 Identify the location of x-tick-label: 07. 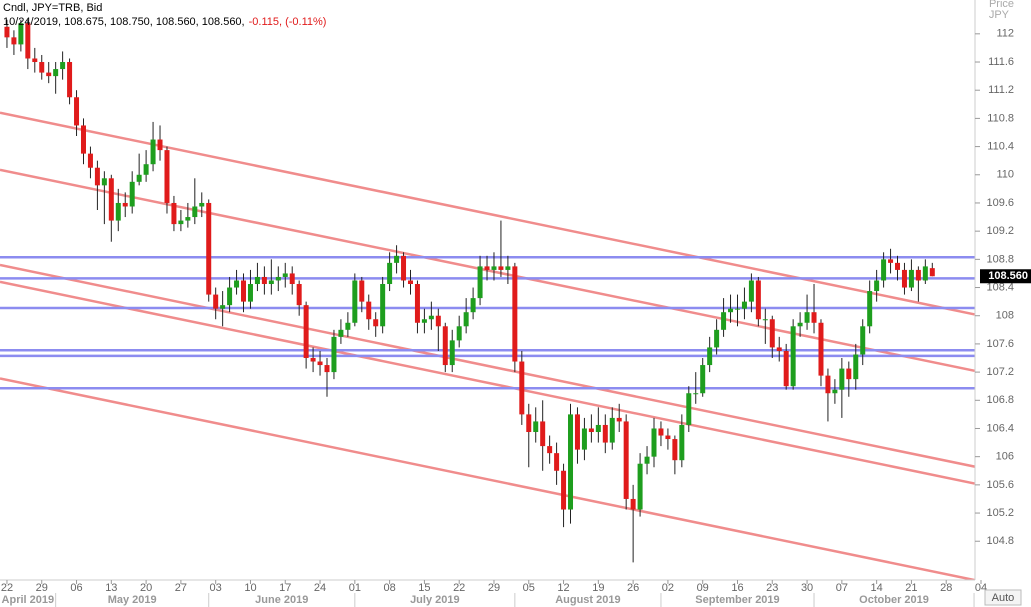
(842, 588).